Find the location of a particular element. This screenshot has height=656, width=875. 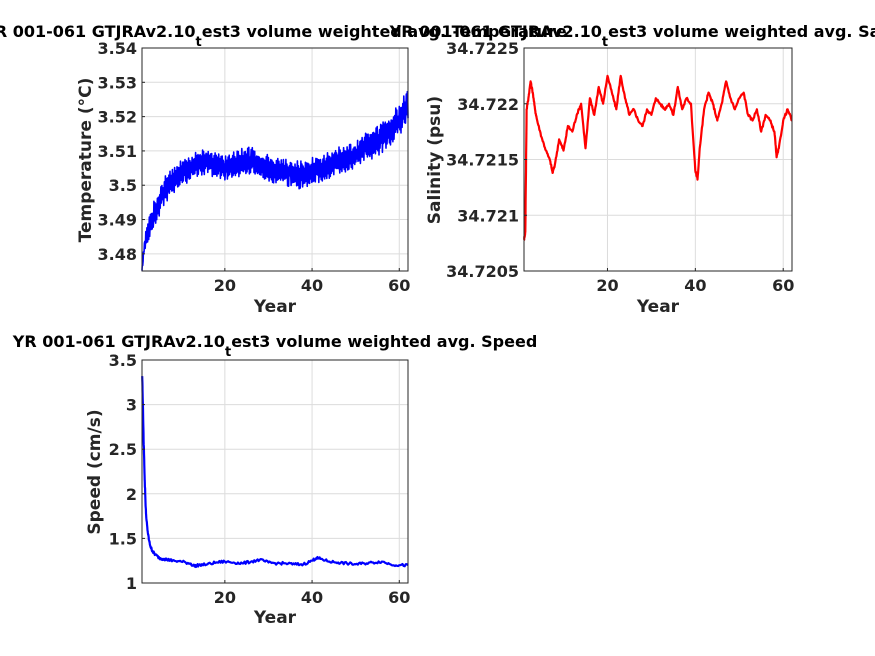

speed-grid is located at coordinates (275, 471).